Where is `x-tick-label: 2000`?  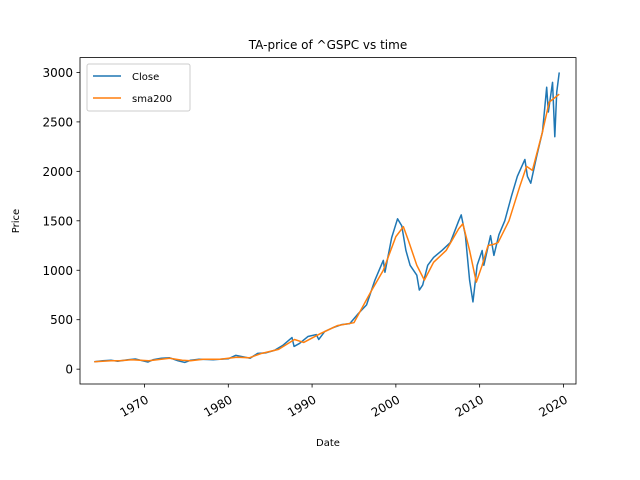
x-tick-label: 2000 is located at coordinates (385, 405).